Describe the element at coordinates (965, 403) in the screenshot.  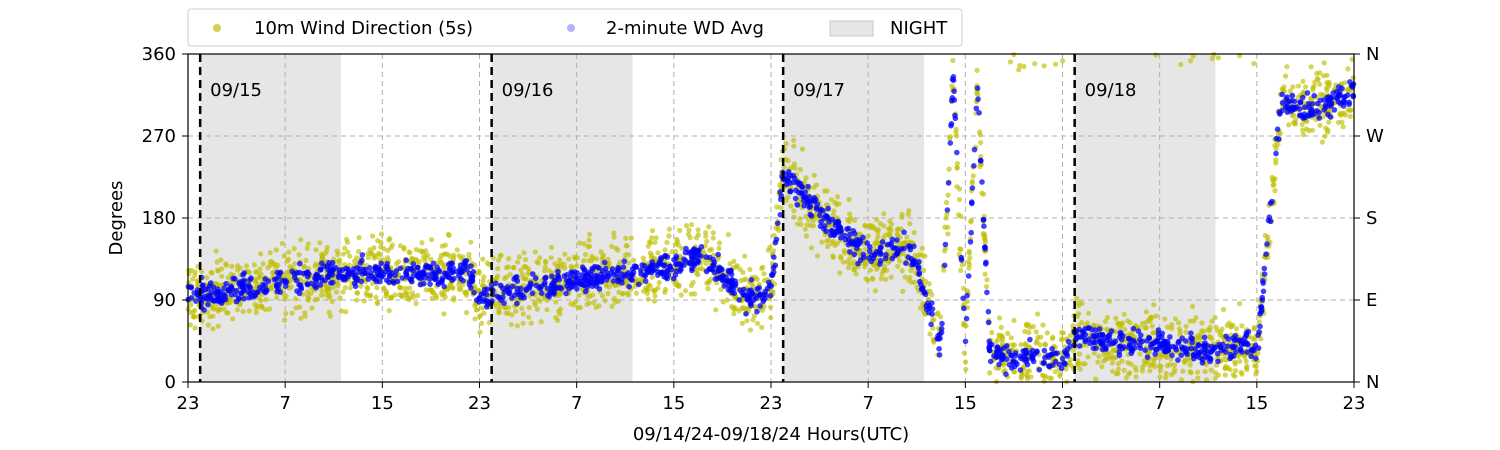
I see `x-tick-label: 15` at that location.